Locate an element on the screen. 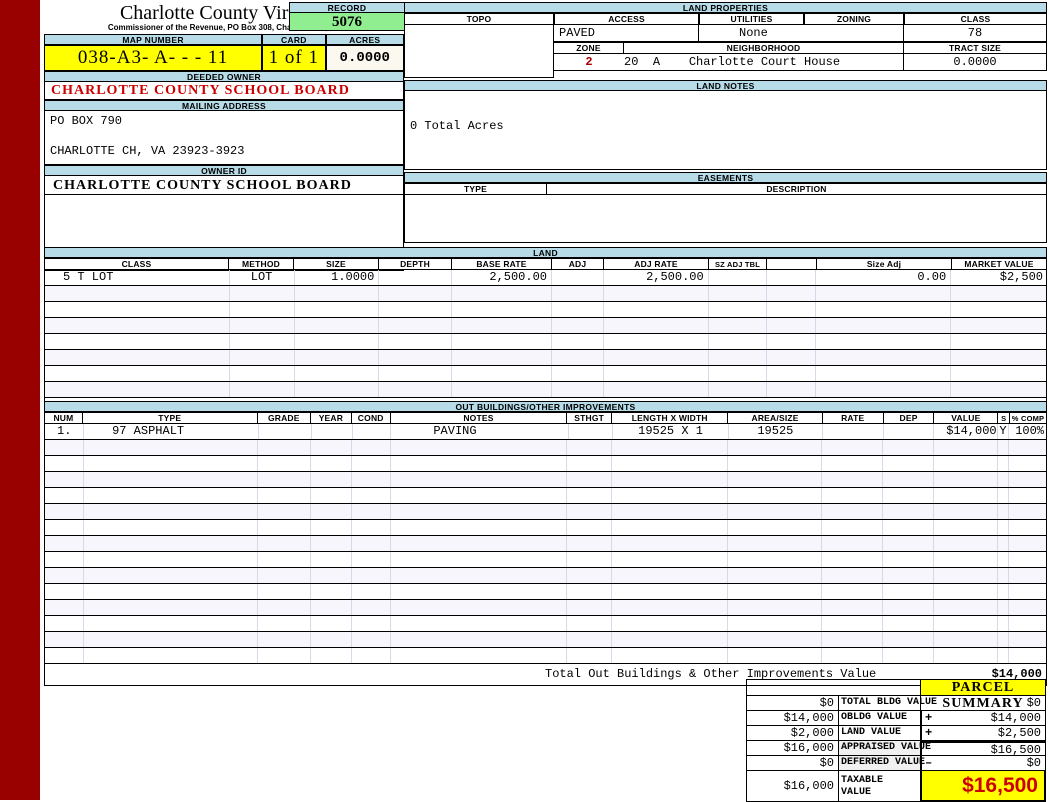 Image resolution: width=1050 pixels, height=802 pixels. mailing-address-value: PO BOX 790 CHARLOTTE CH, VA 23923-3923 is located at coordinates (224, 138).